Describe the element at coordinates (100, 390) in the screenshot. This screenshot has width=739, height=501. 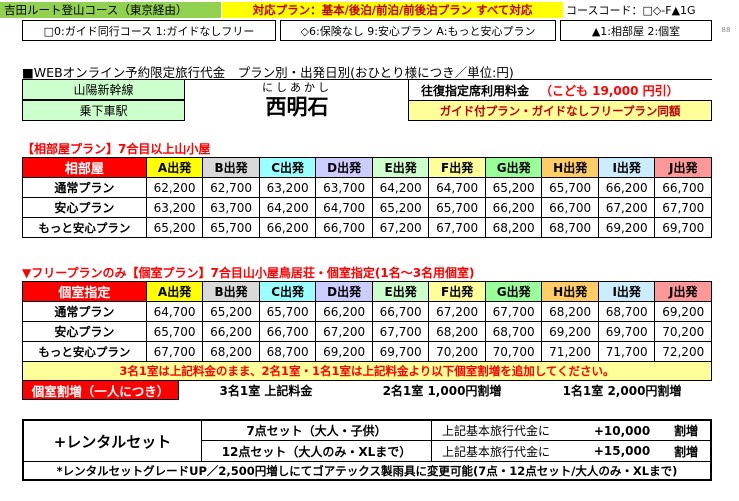
I see `surcharge-label: 個室割増（一人につき）` at that location.